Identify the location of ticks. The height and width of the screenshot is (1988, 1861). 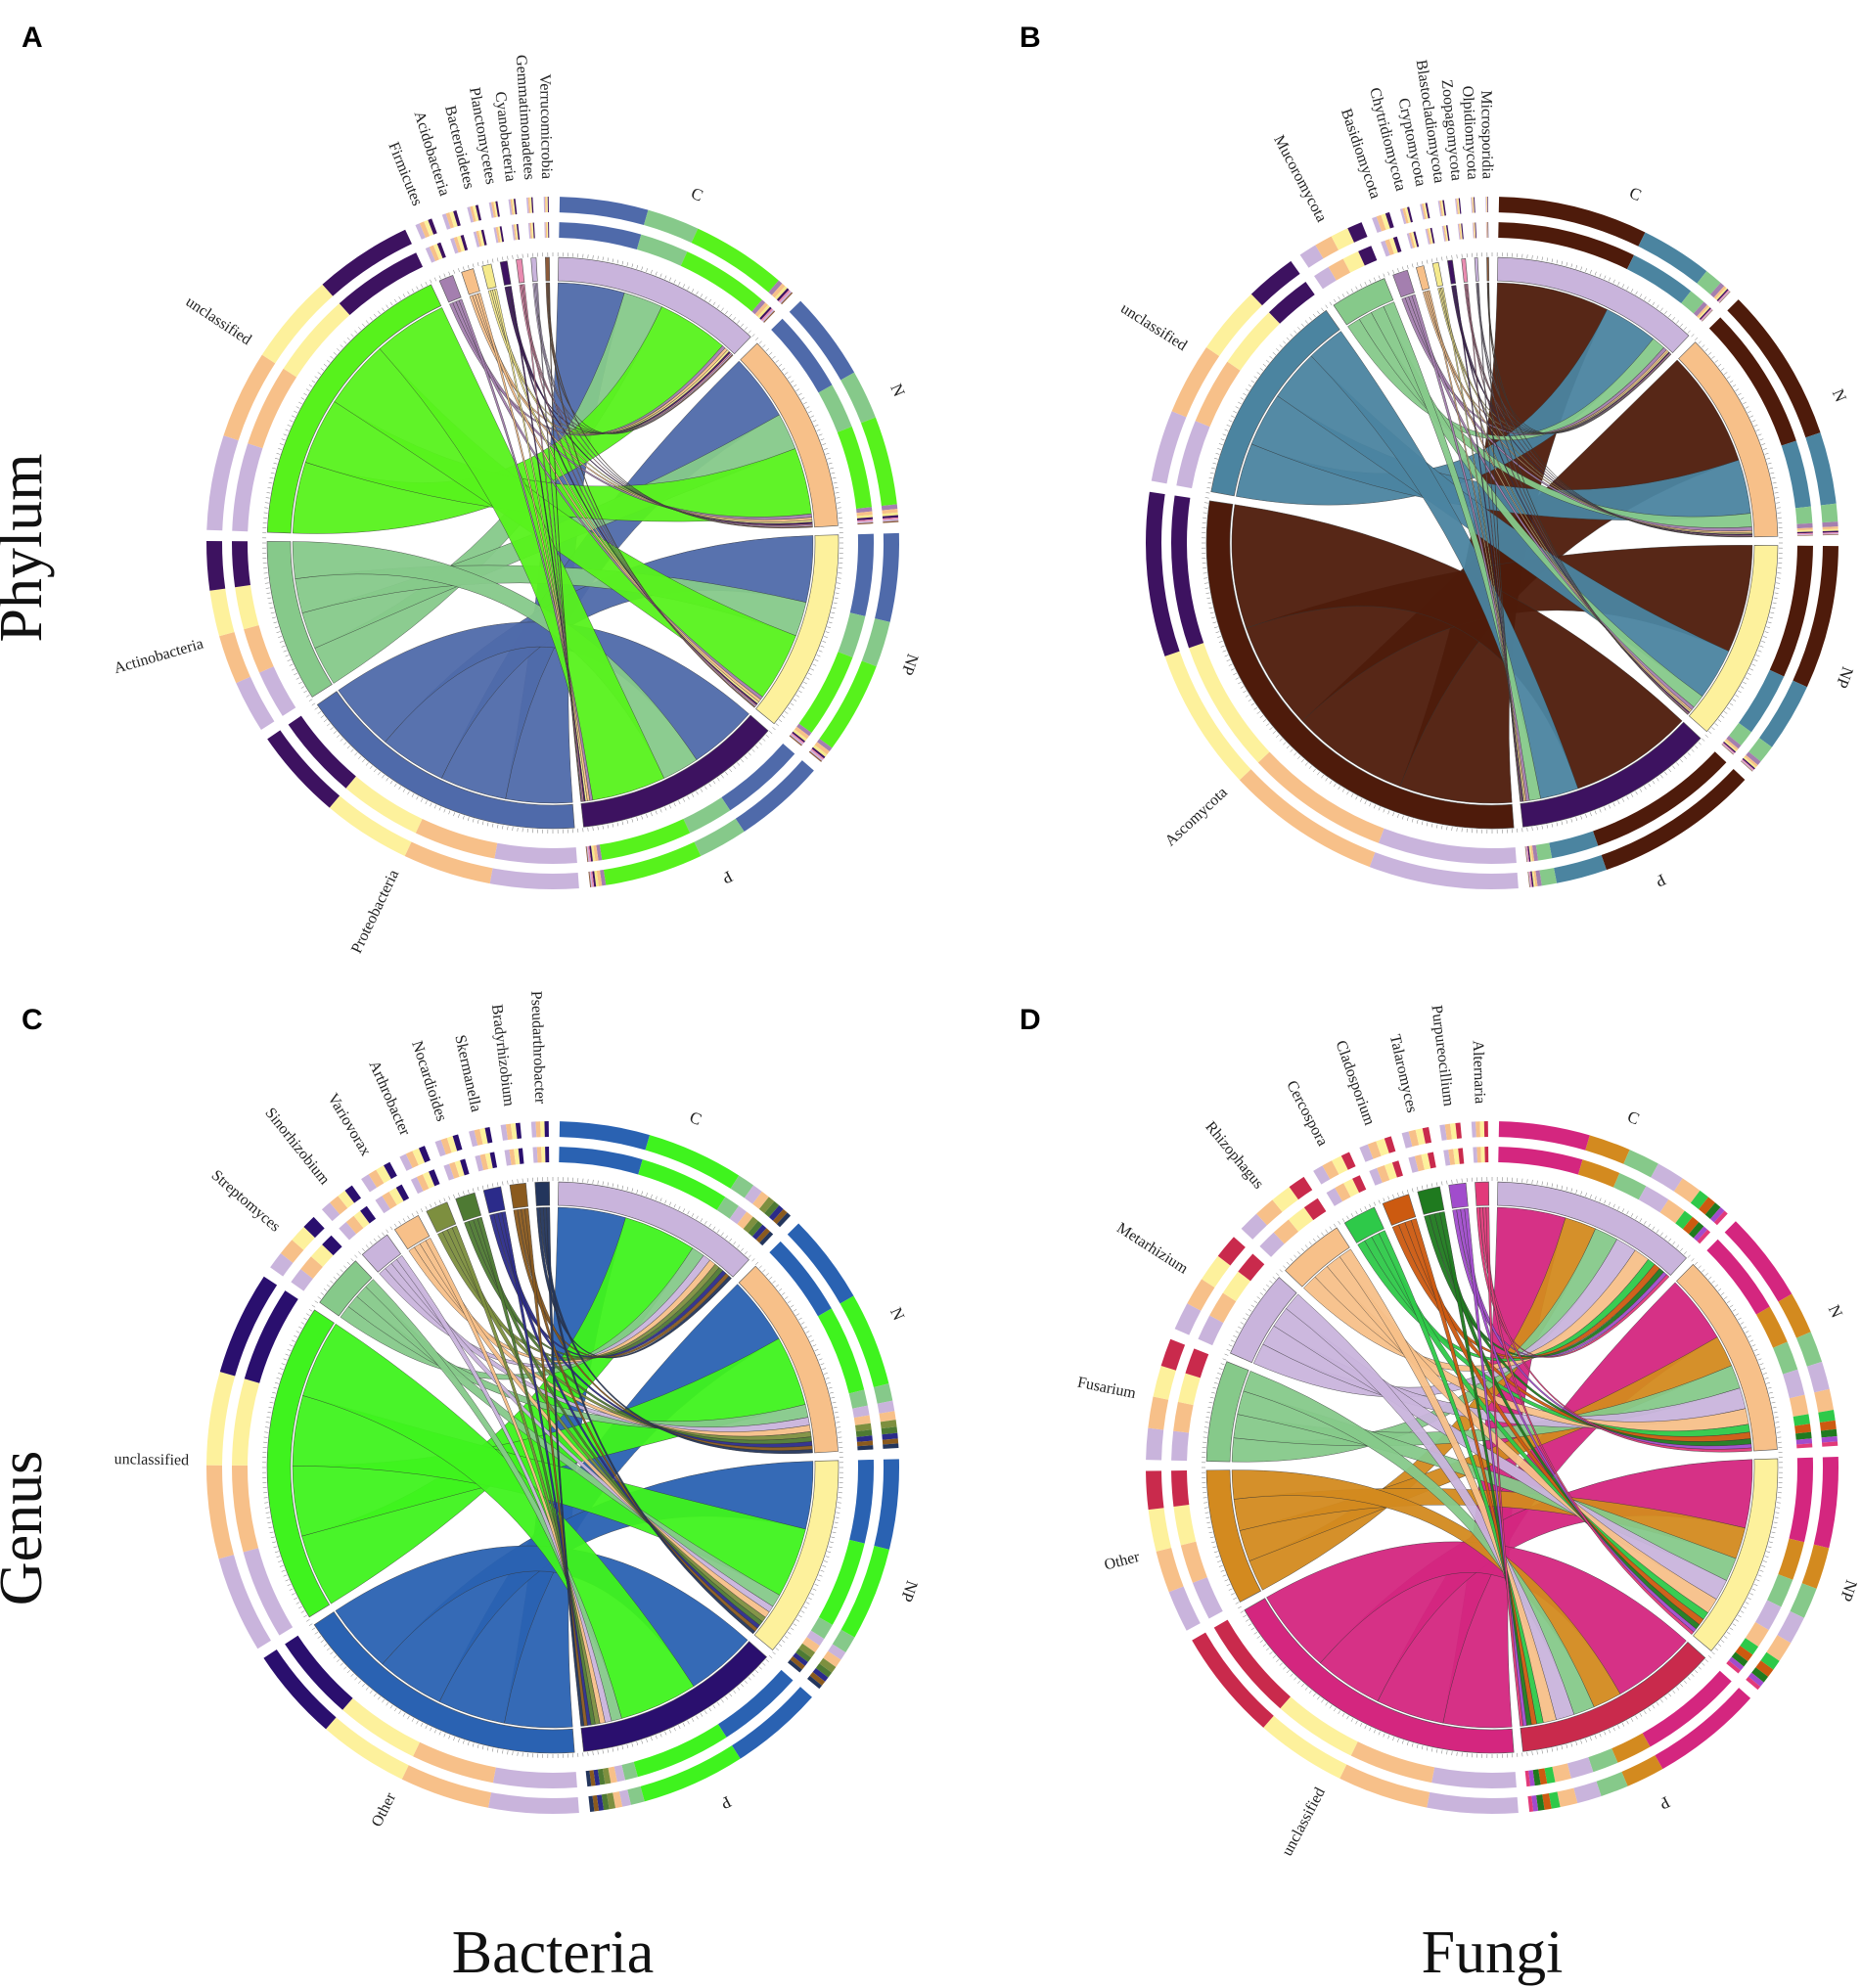
(1493, 543).